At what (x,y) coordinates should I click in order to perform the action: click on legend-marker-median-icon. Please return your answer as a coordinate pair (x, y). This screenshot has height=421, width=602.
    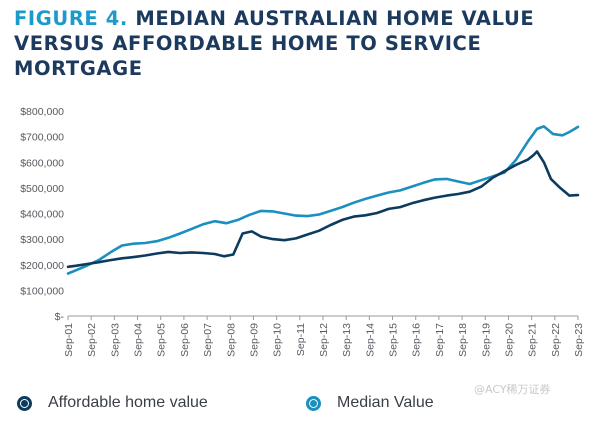
    Looking at the image, I should click on (313, 403).